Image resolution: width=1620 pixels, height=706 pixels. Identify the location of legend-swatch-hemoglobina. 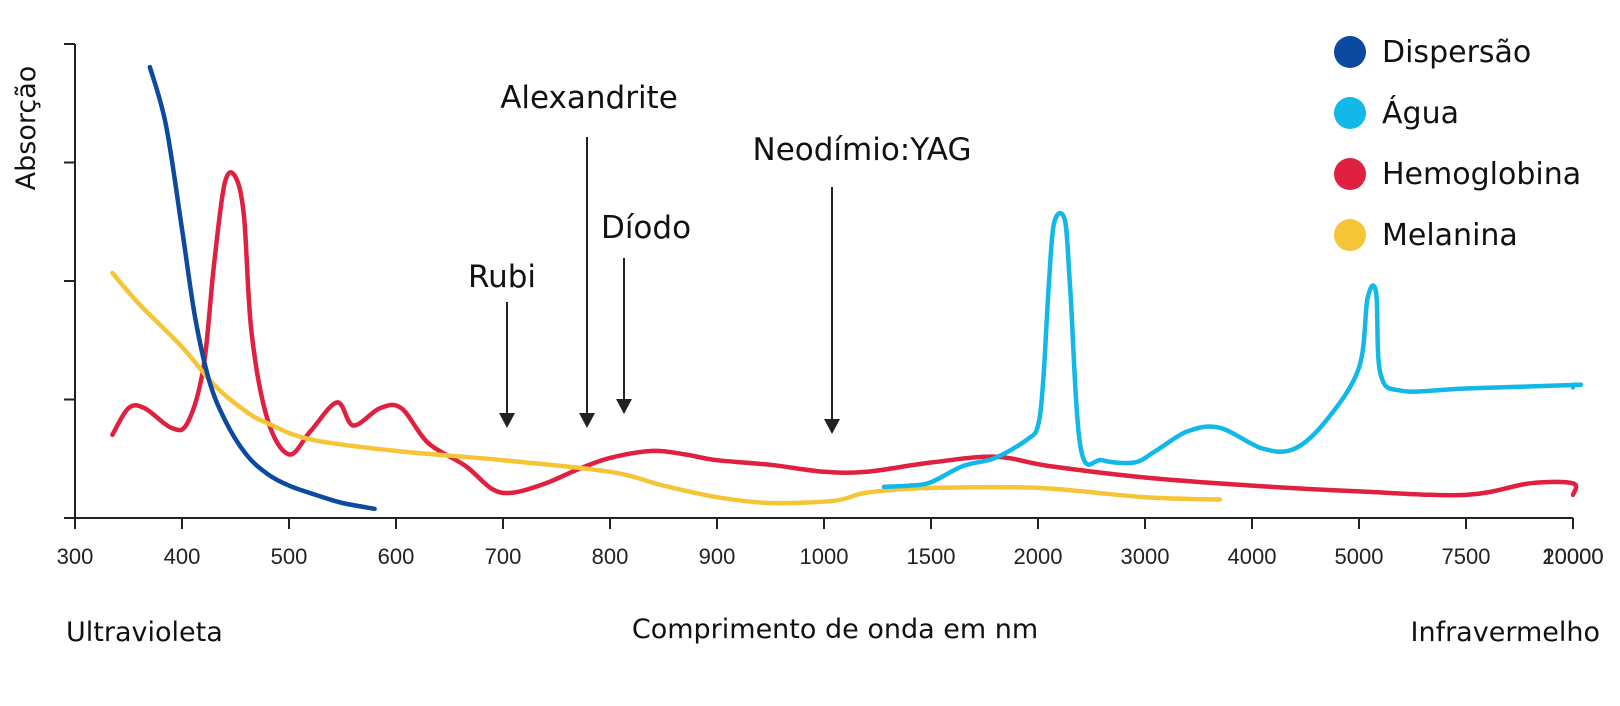
(1350, 174).